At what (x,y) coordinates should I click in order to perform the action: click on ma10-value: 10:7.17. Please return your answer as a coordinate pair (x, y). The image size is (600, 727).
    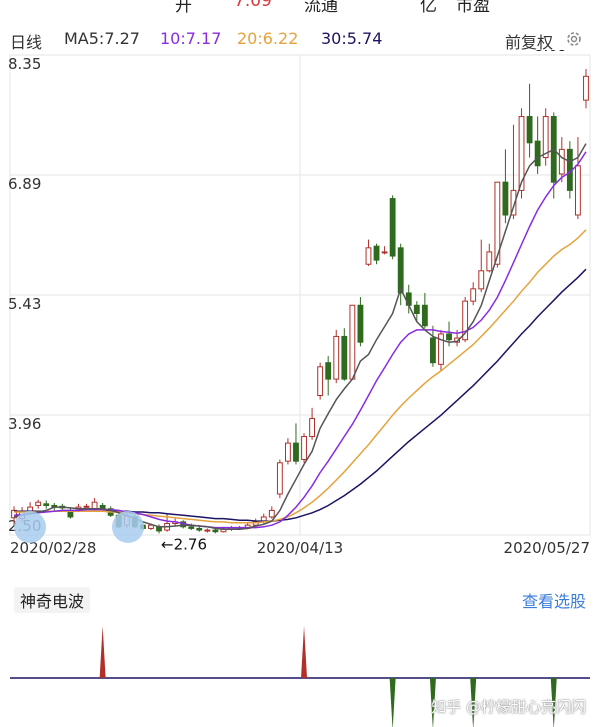
    Looking at the image, I should click on (191, 38).